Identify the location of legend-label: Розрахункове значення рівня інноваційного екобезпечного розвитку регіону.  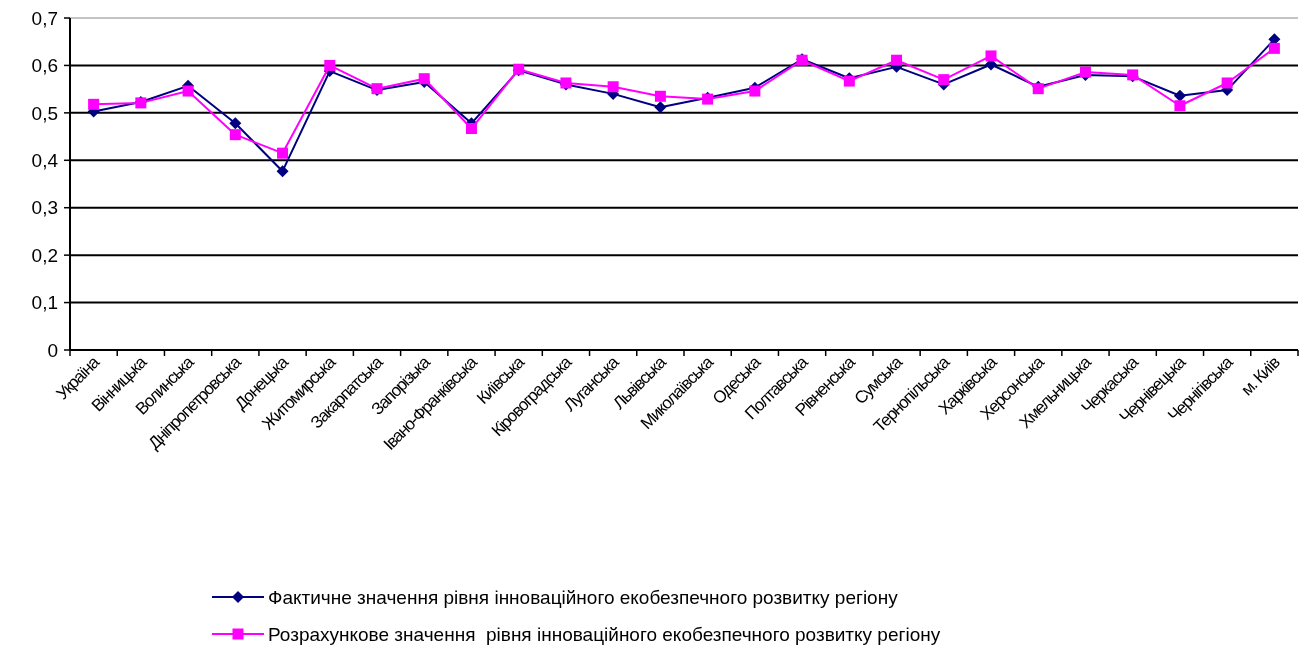
(604, 634).